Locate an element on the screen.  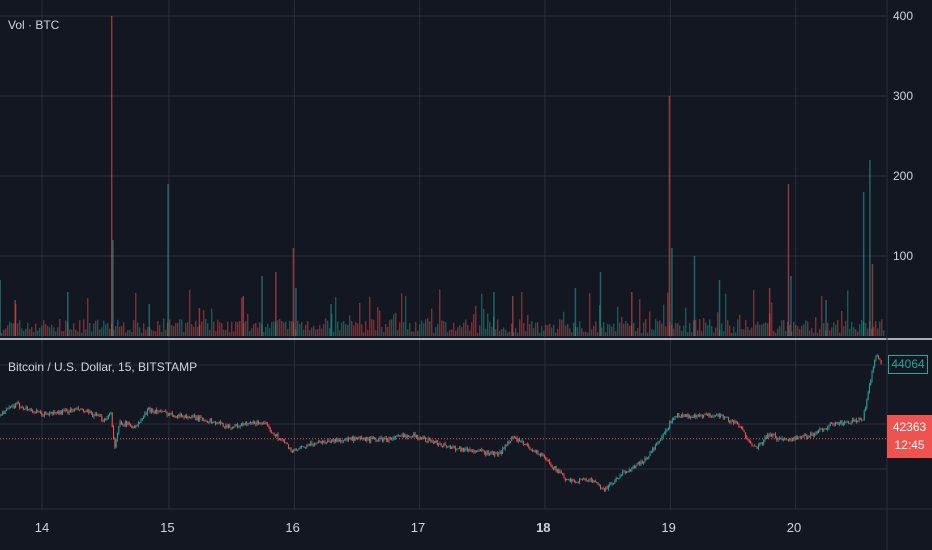
time-tick-label: 17 is located at coordinates (418, 527).